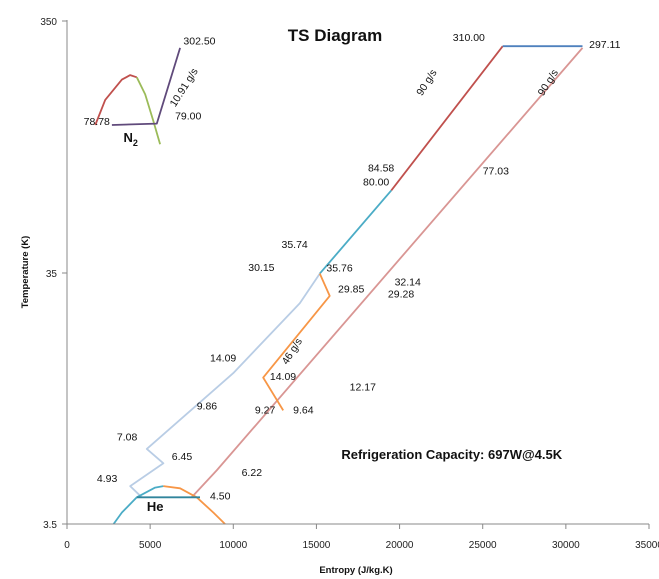 The width and height of the screenshot is (659, 579). What do you see at coordinates (335, 35) in the screenshot?
I see `chart-title: TS Diagram` at bounding box center [335, 35].